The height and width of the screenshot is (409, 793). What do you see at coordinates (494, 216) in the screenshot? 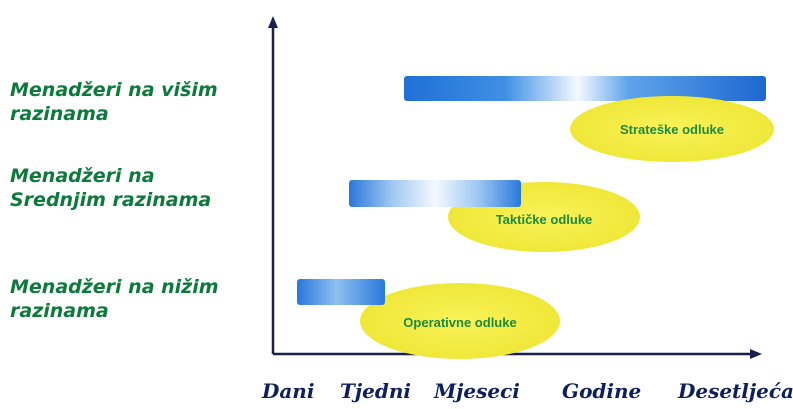
I see `tactical-decisions-group: Taktičke odluke` at bounding box center [494, 216].